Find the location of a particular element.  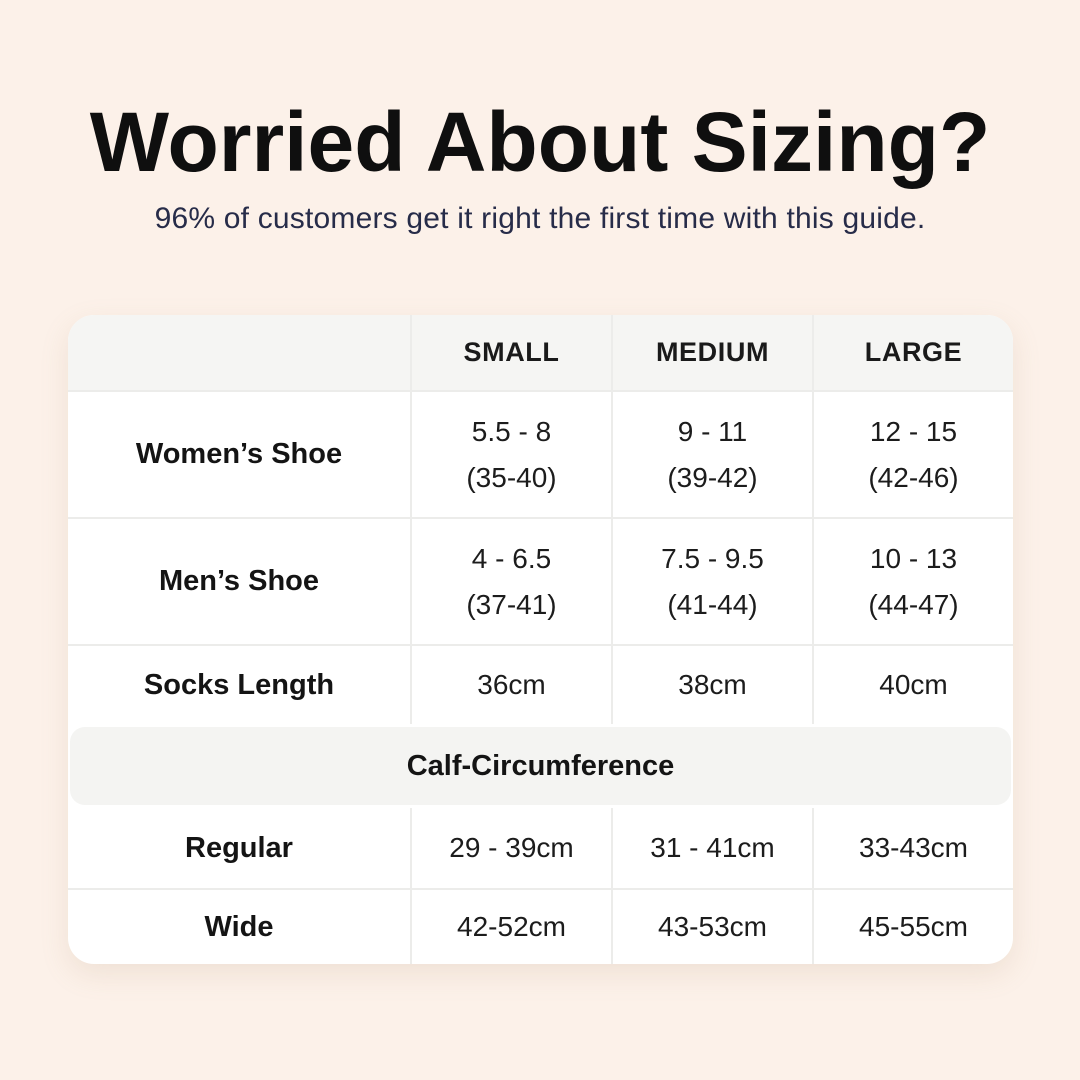

cell-mens-shoe-medium: 7.5 - 9.5 (41-44) is located at coordinates (711, 581).